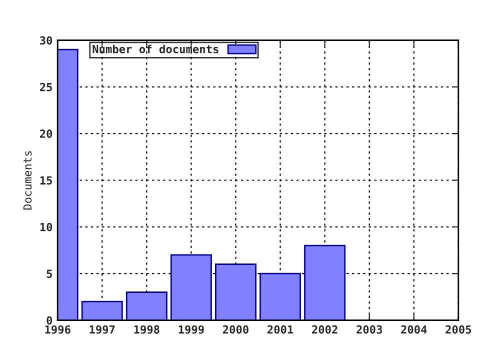 Image resolution: width=480 pixels, height=350 pixels. What do you see at coordinates (281, 329) in the screenshot?
I see `x-tick-label: 2001` at bounding box center [281, 329].